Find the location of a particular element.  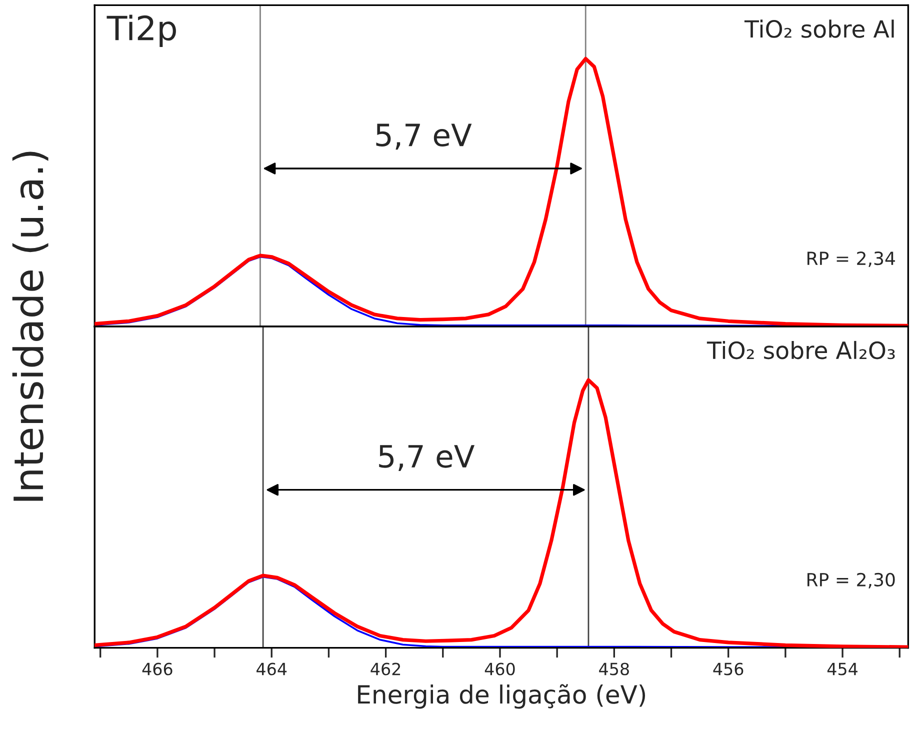

y-axis-title: Intensidade (u.a.) is located at coordinates (30, 326).